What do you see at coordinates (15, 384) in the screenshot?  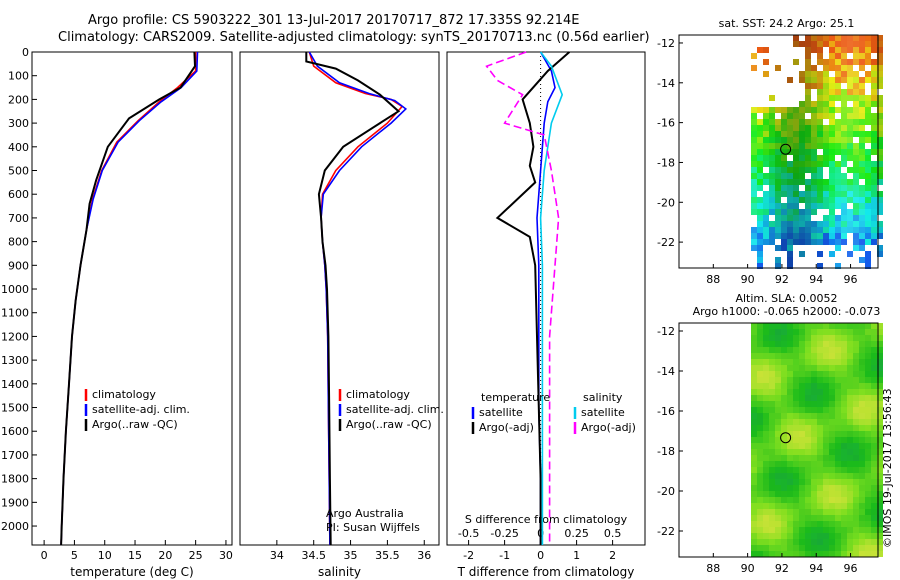 I see `temperature-ytick-label: 1400` at bounding box center [15, 384].